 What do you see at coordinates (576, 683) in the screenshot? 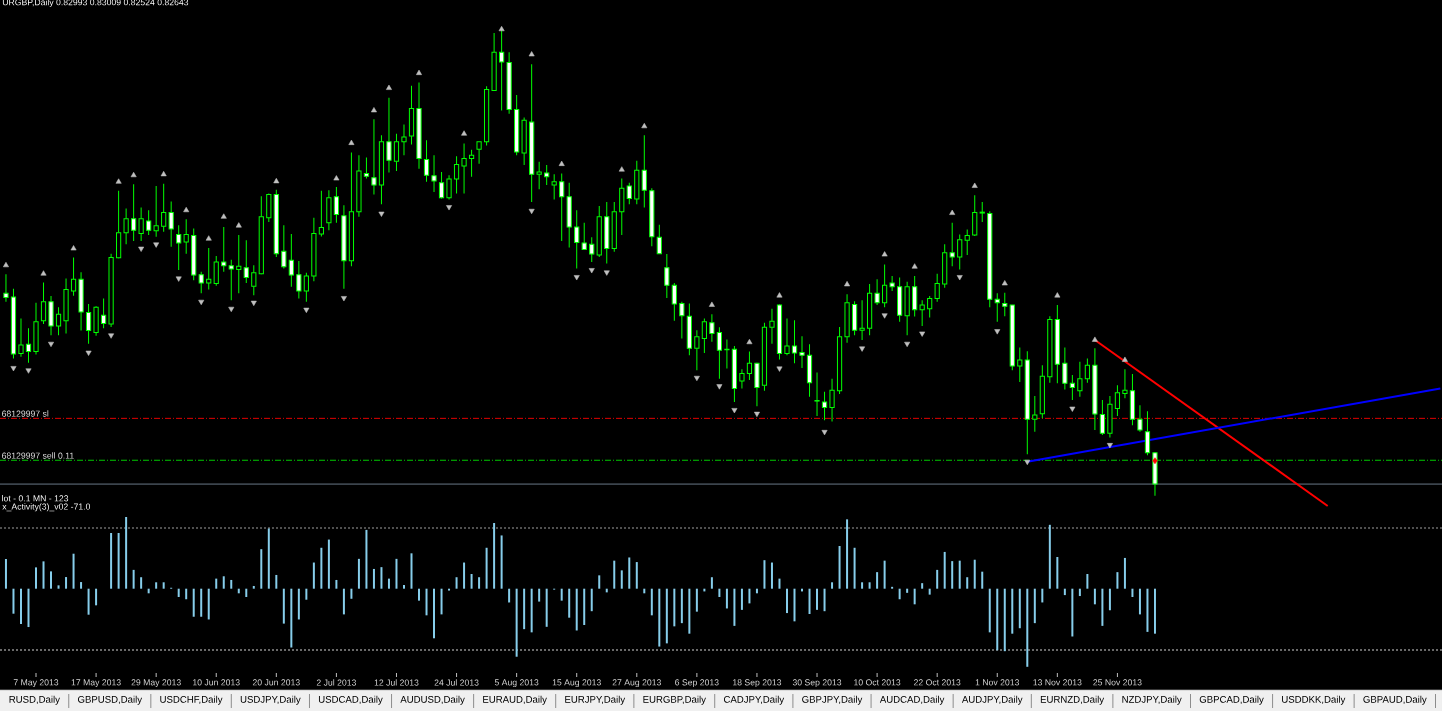
I see `x-tick-label: 15 Aug 2013` at bounding box center [576, 683].